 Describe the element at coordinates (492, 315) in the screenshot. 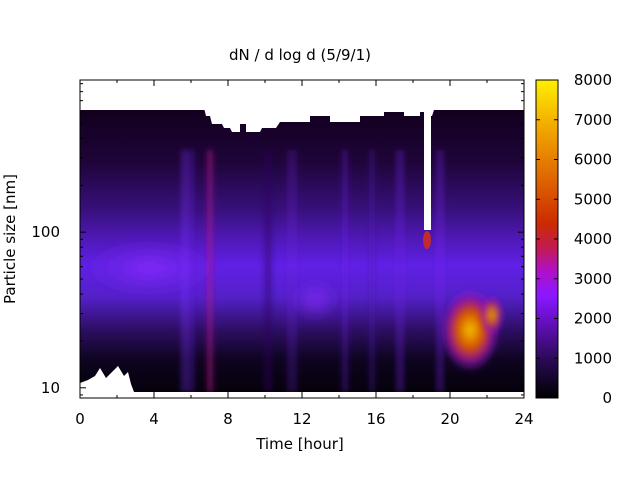

I see `heatmap-growth-event-tail` at that location.